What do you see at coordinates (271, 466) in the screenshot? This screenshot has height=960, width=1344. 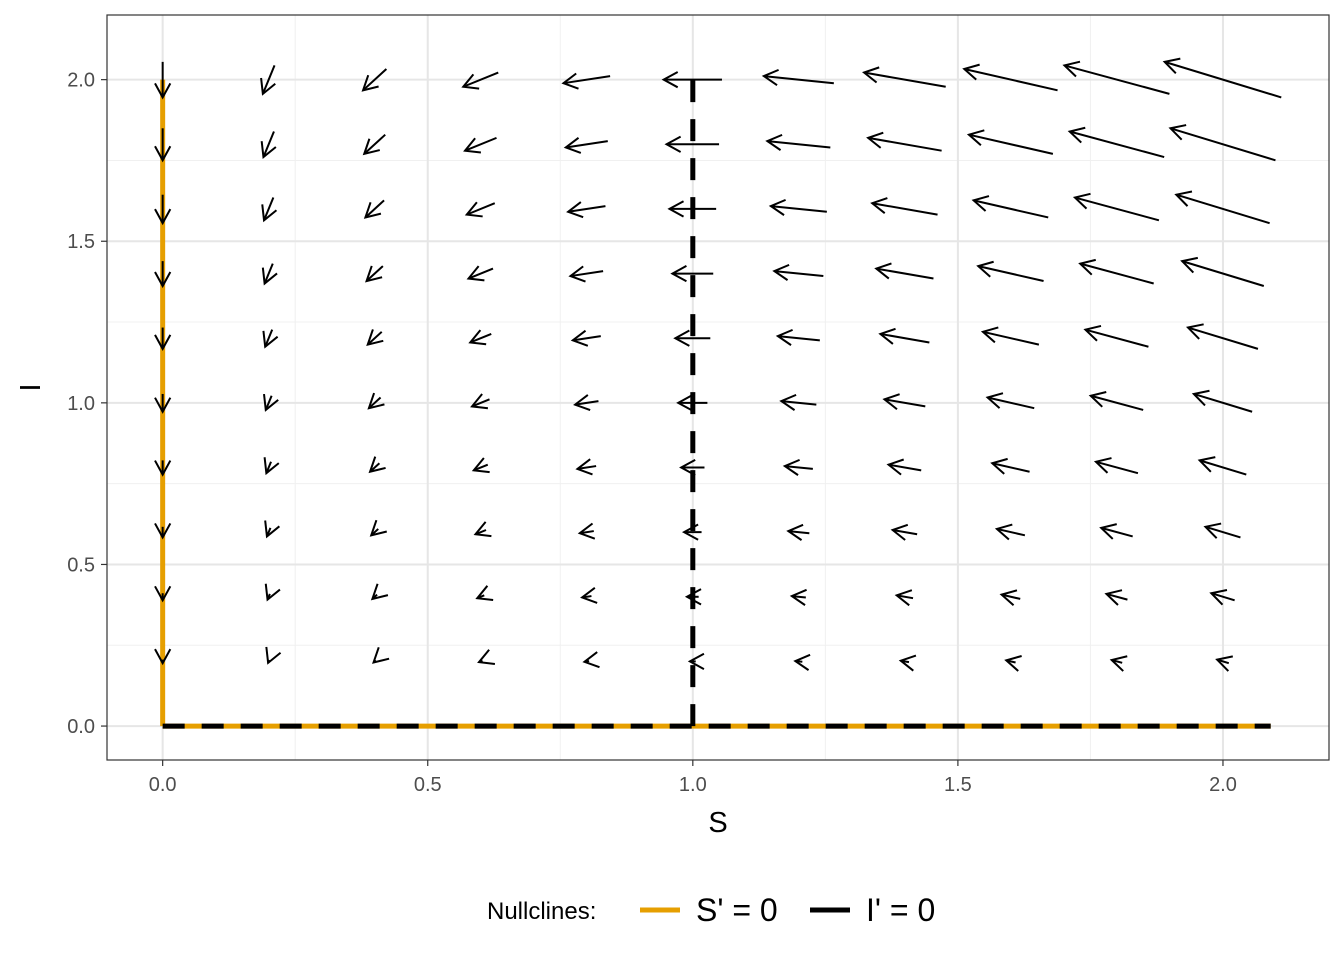 I see `arrow-s1-i4` at bounding box center [271, 466].